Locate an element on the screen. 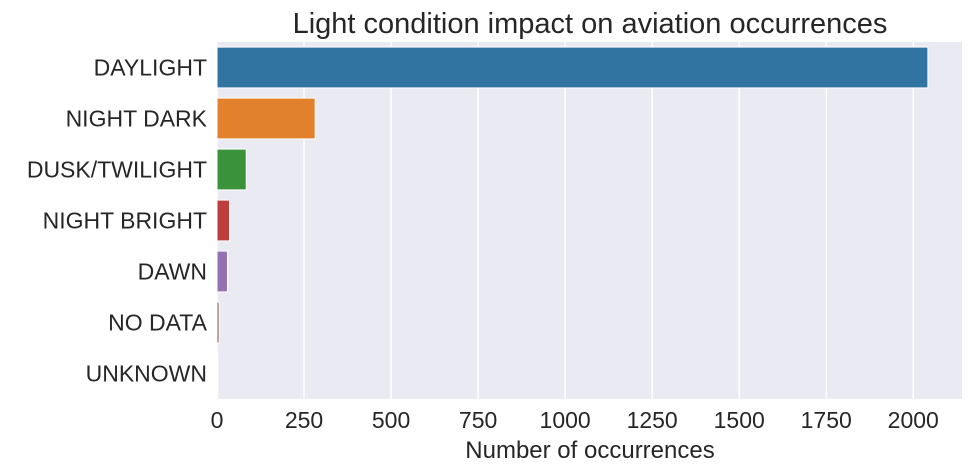  x-tick-label: 2000 is located at coordinates (913, 420).